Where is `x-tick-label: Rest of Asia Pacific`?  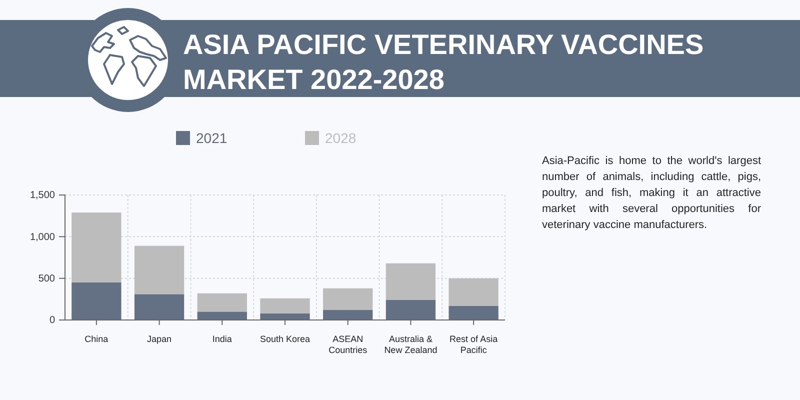
x-tick-label: Rest of Asia Pacific is located at coordinates (474, 344).